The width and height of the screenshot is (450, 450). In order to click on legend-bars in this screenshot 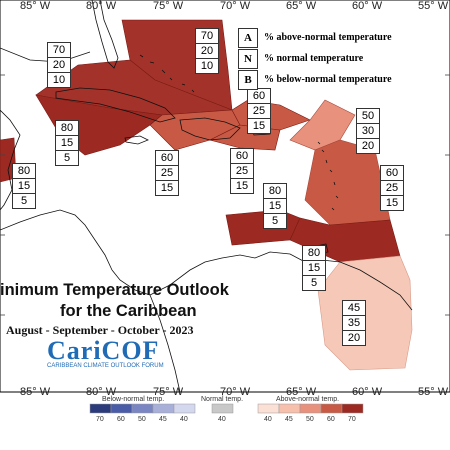, I will do `click(226, 408)`.